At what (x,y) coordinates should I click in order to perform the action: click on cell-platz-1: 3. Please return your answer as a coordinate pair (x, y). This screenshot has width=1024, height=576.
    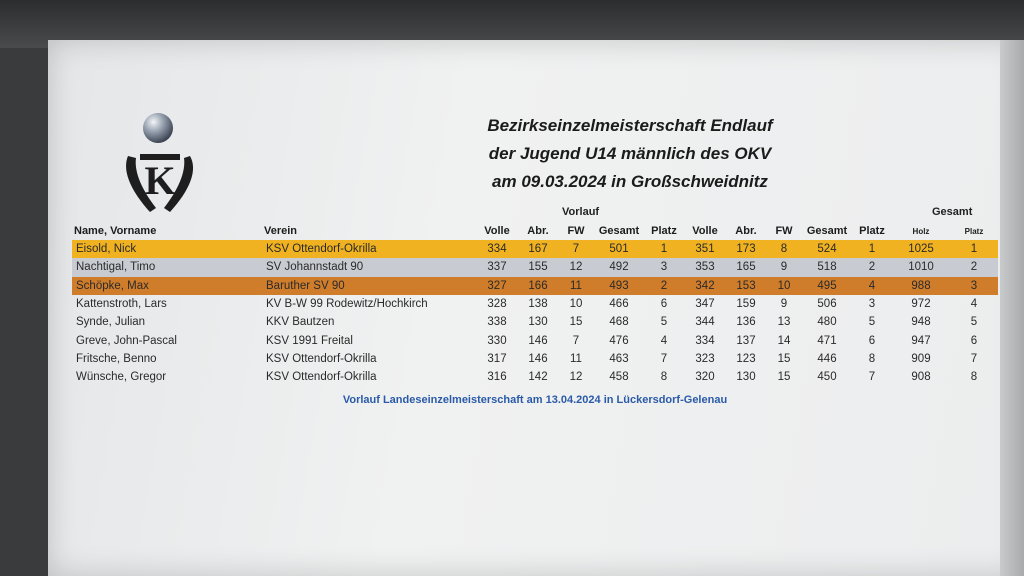
    Looking at the image, I should click on (664, 267).